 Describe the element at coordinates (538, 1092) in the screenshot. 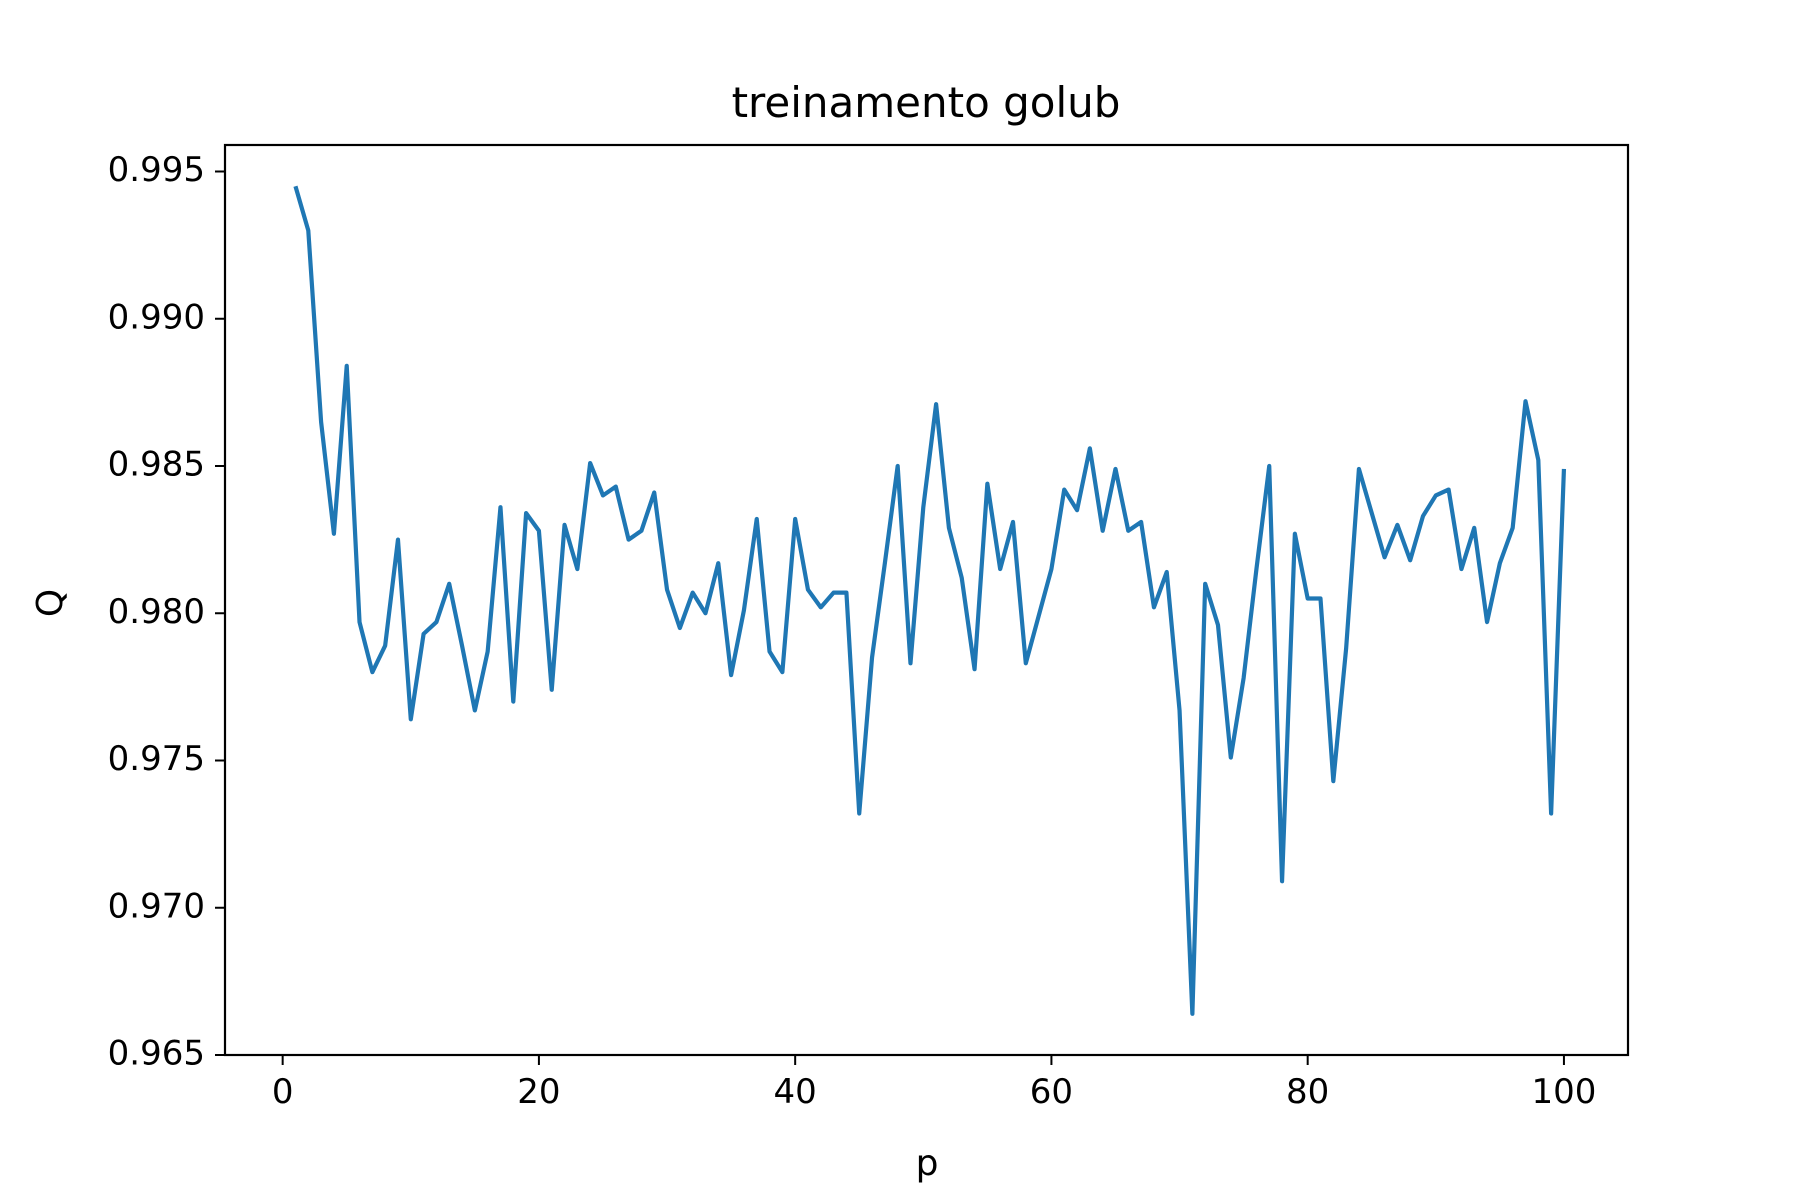

I see `x-tick-label: 20` at that location.